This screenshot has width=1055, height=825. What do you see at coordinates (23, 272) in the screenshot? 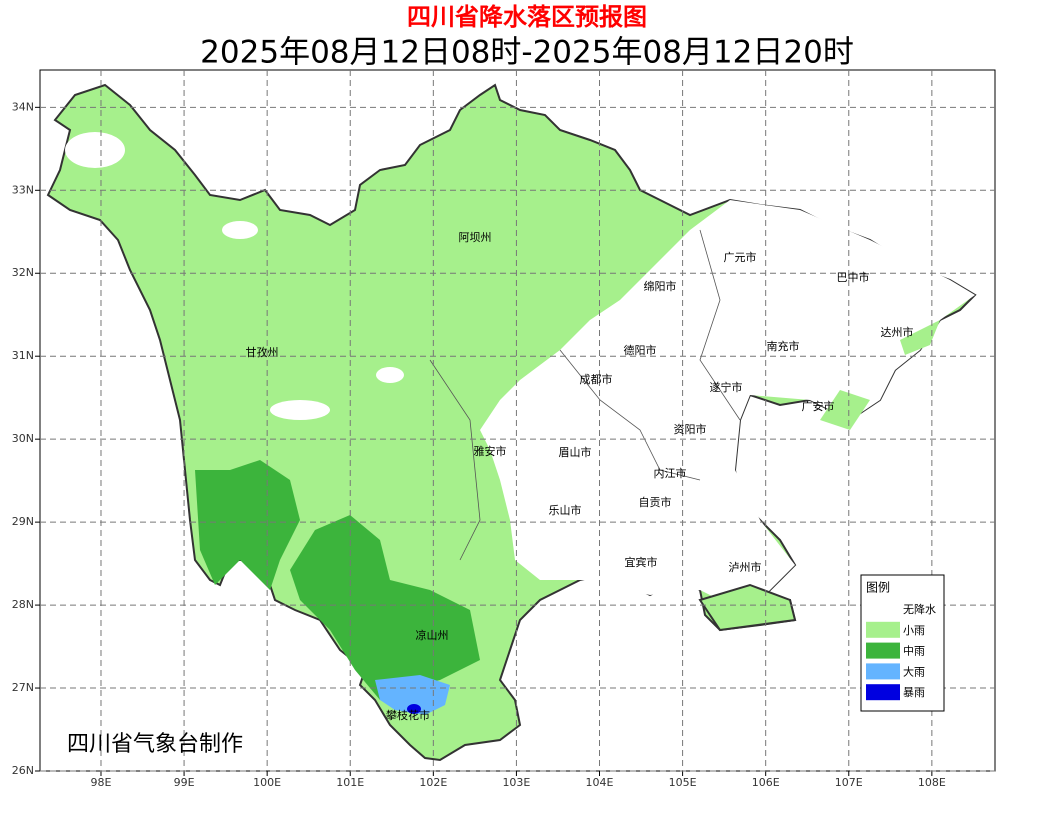
I see `y-tick-label: 32N` at bounding box center [23, 272].